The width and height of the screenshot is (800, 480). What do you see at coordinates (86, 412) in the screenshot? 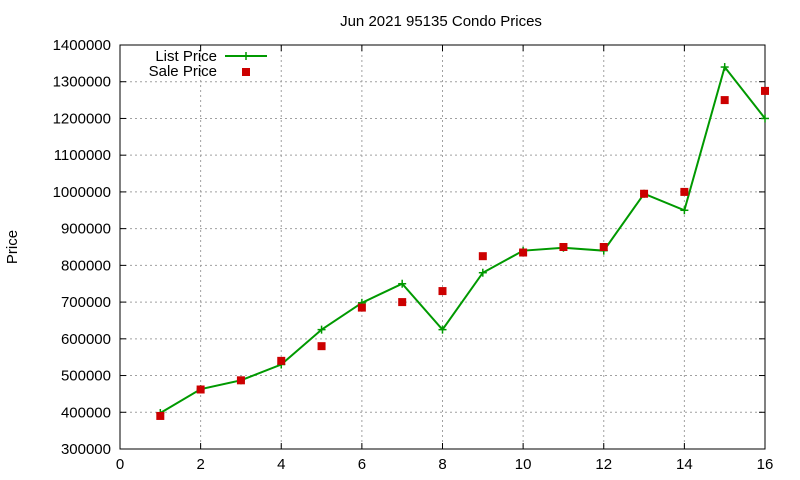
I see `y-tick-label: 400000` at bounding box center [86, 412].